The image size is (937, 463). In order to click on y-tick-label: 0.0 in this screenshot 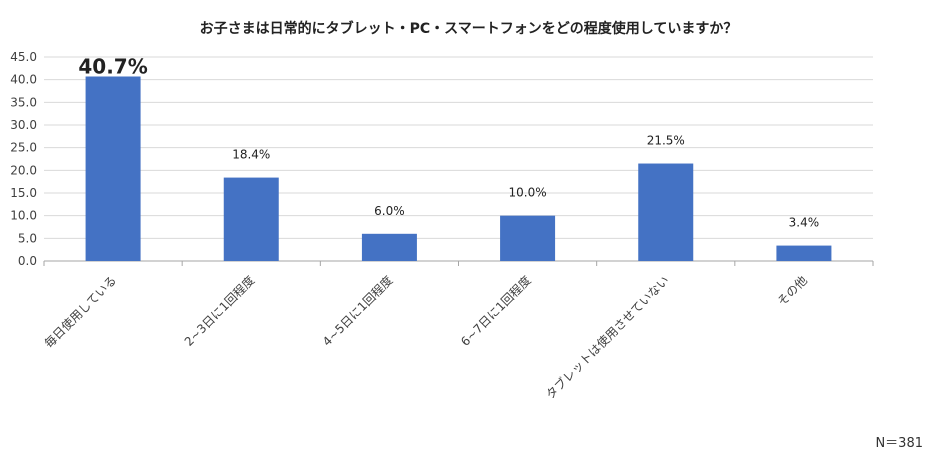, I will do `click(27, 261)`.